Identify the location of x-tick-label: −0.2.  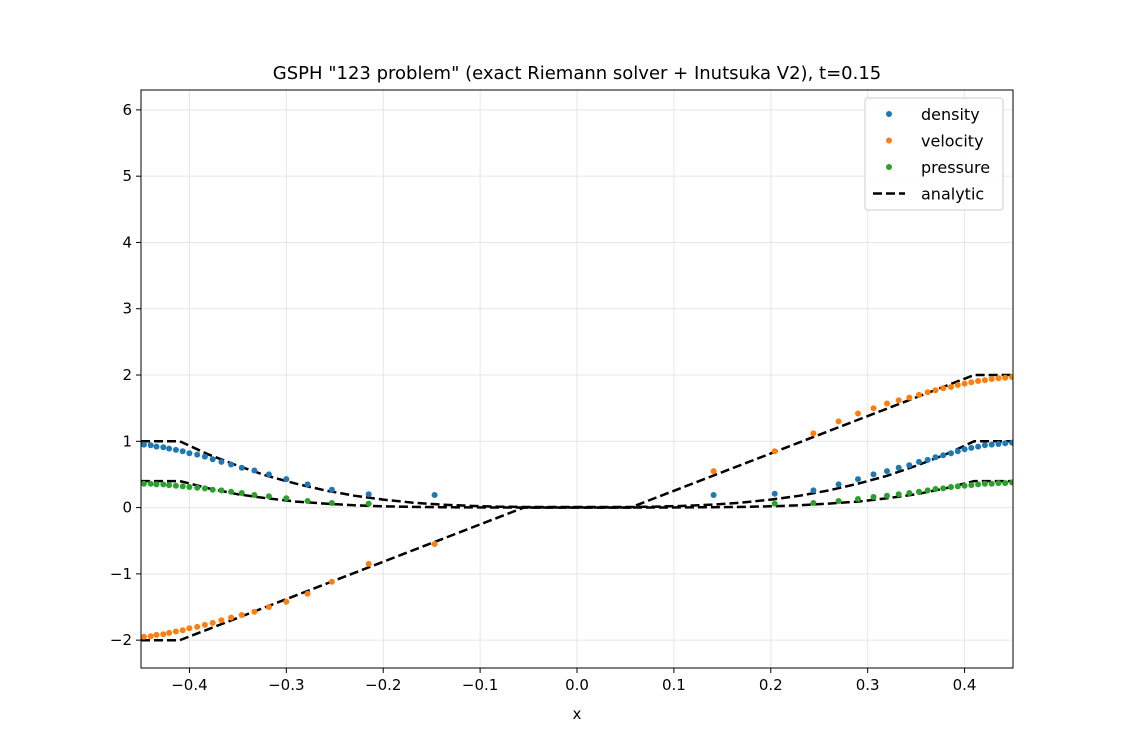
(383, 685).